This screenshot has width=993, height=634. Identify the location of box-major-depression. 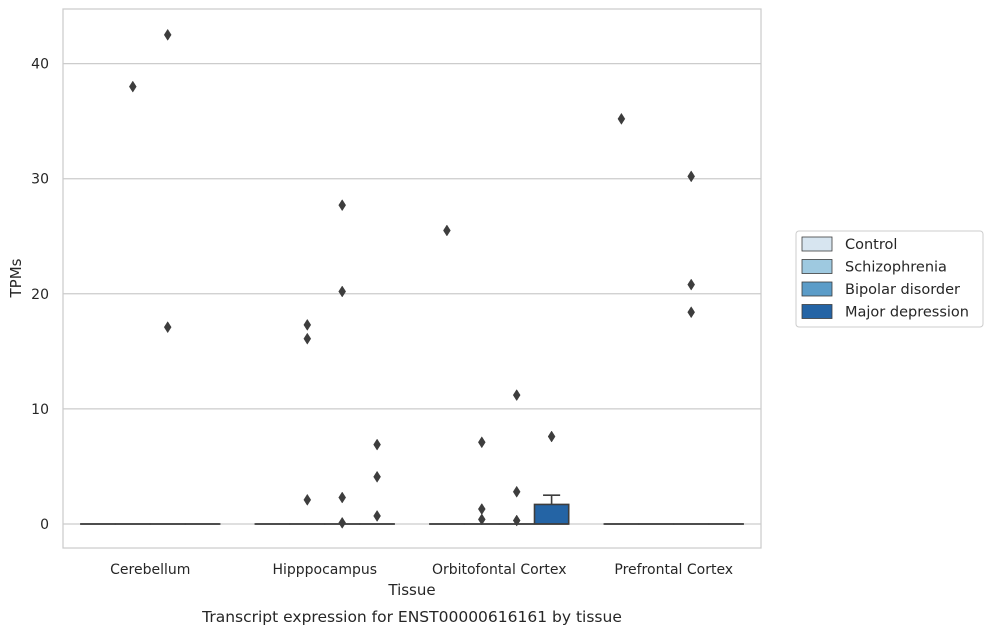
(551, 509).